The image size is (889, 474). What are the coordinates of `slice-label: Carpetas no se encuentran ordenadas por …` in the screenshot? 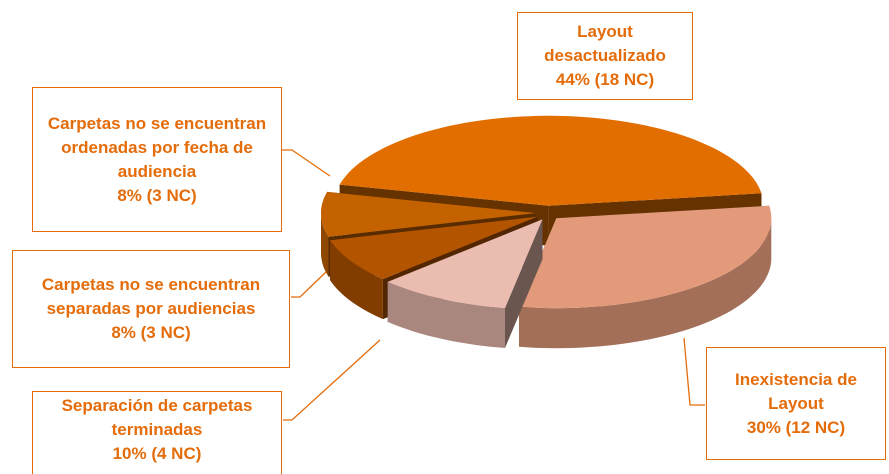 It's located at (157, 159).